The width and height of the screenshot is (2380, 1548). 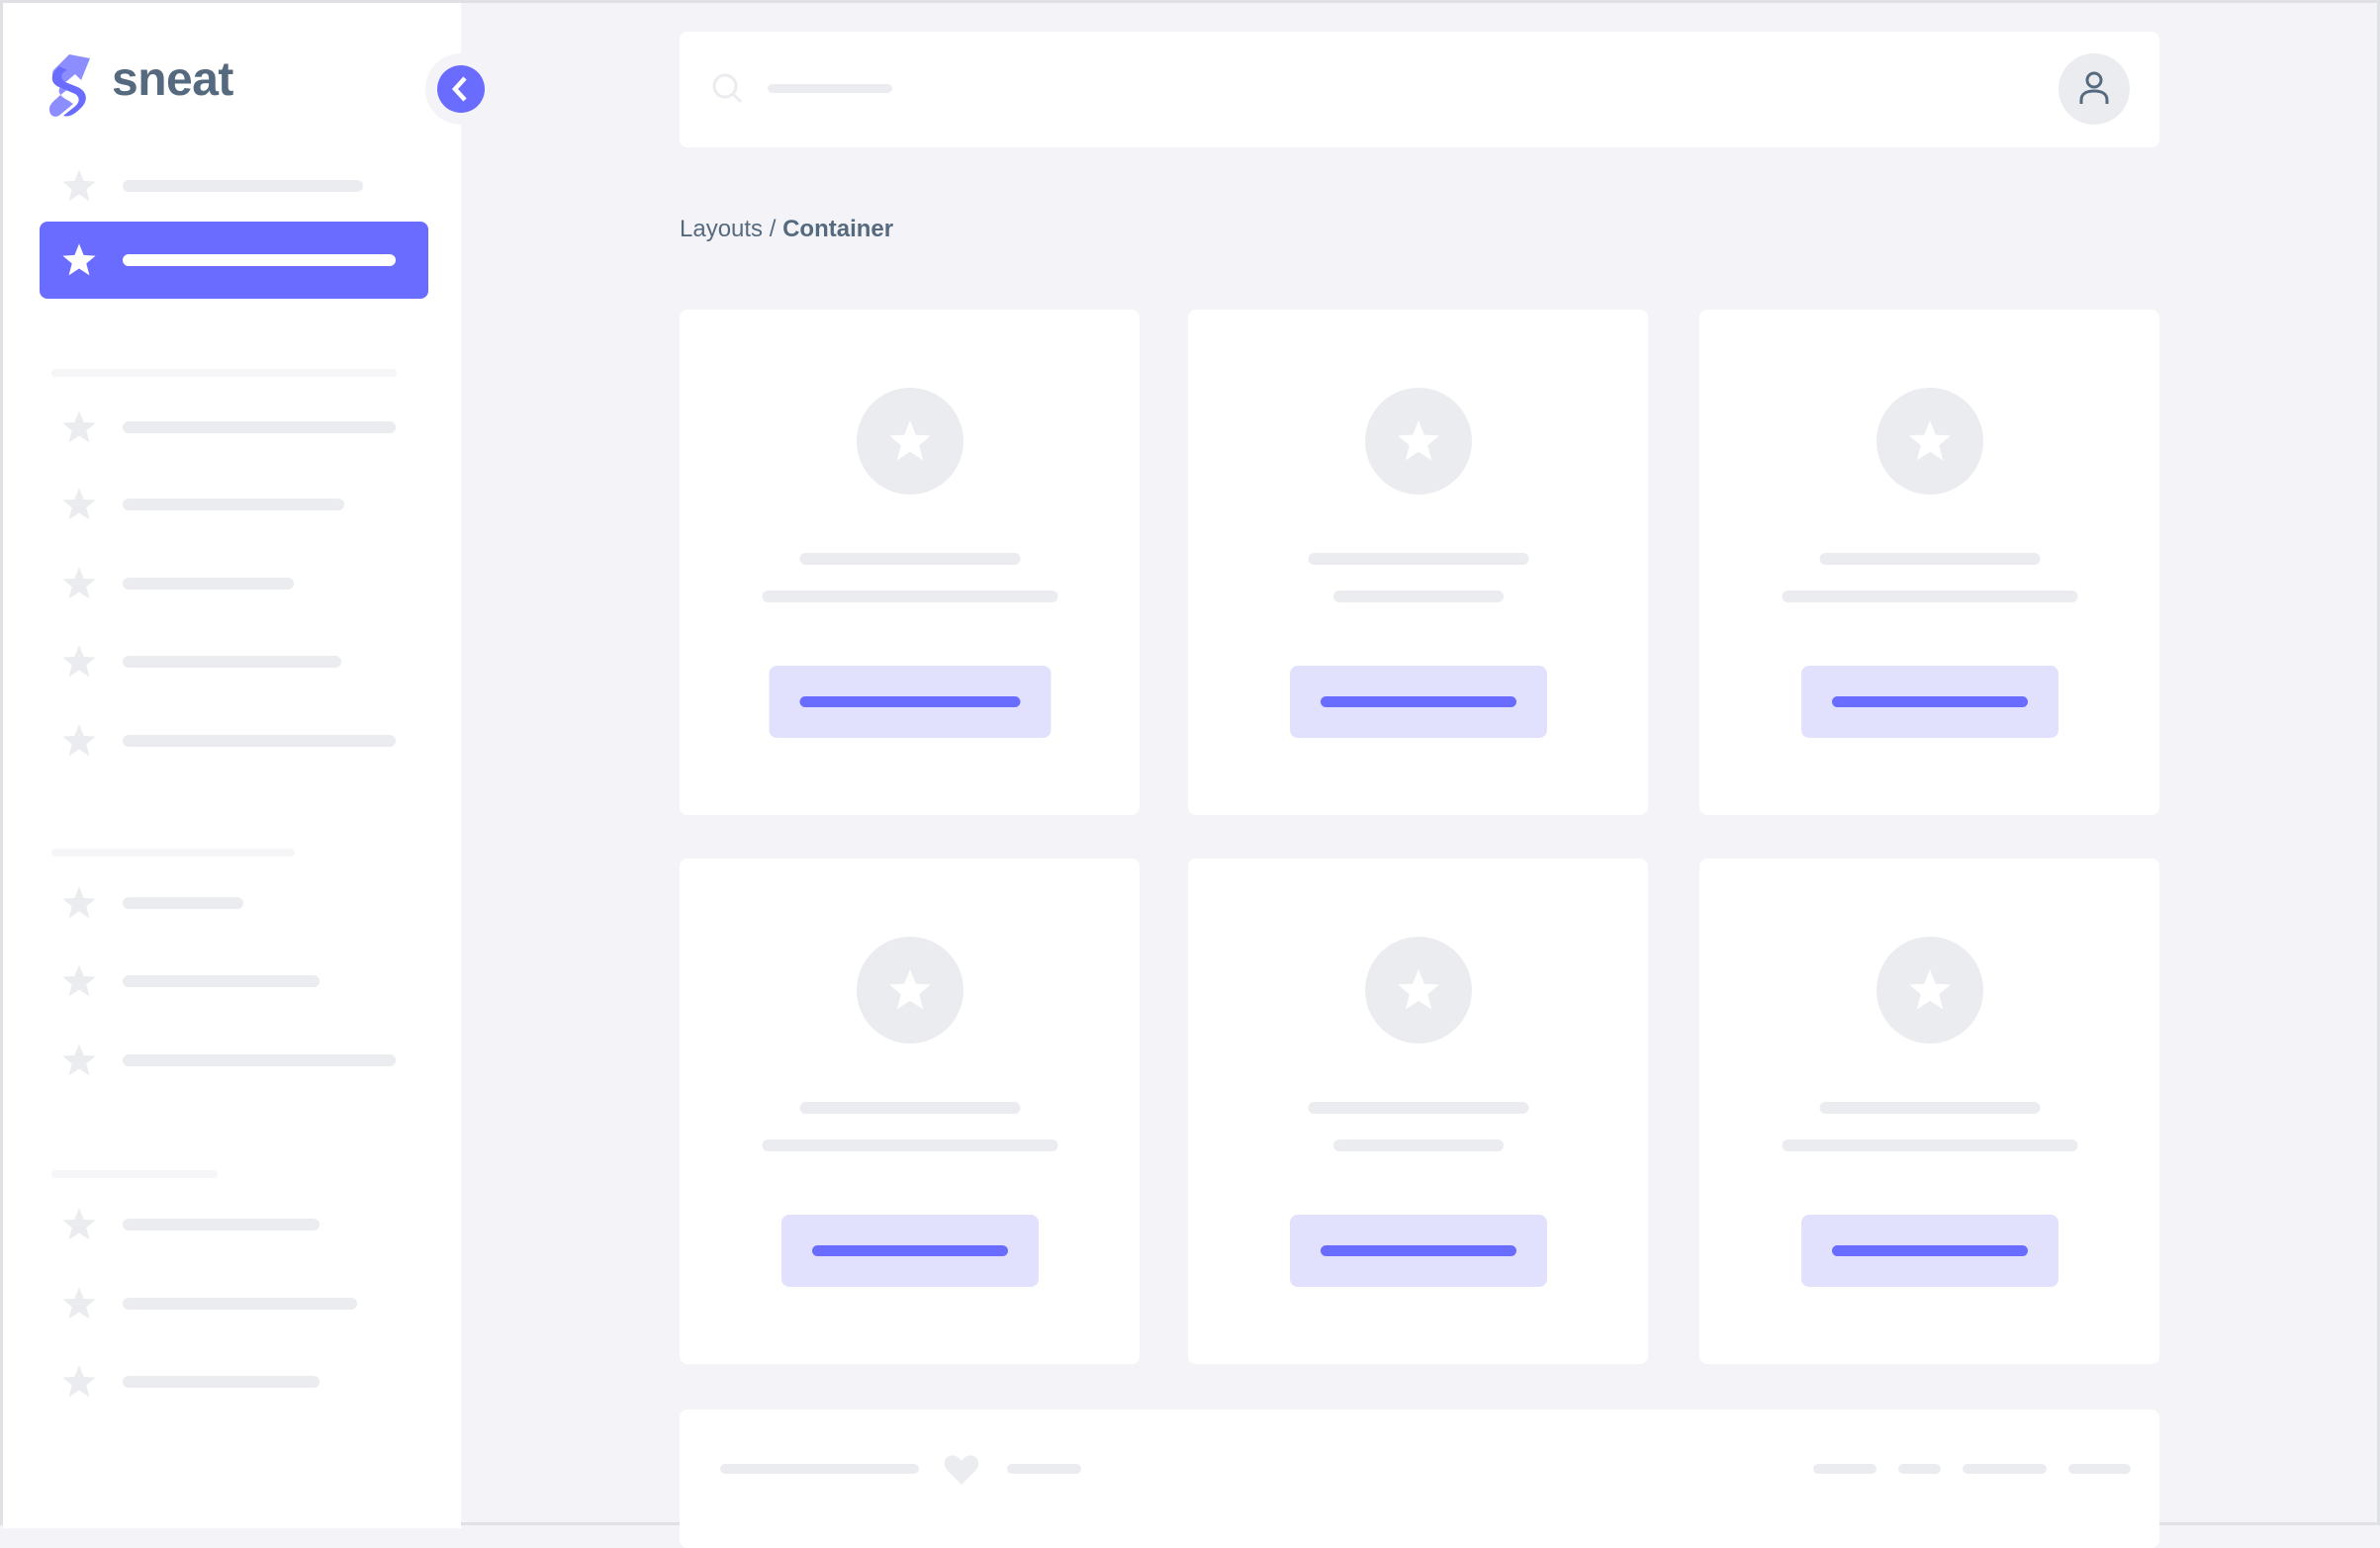 I want to click on footer, so click(x=1419, y=1479).